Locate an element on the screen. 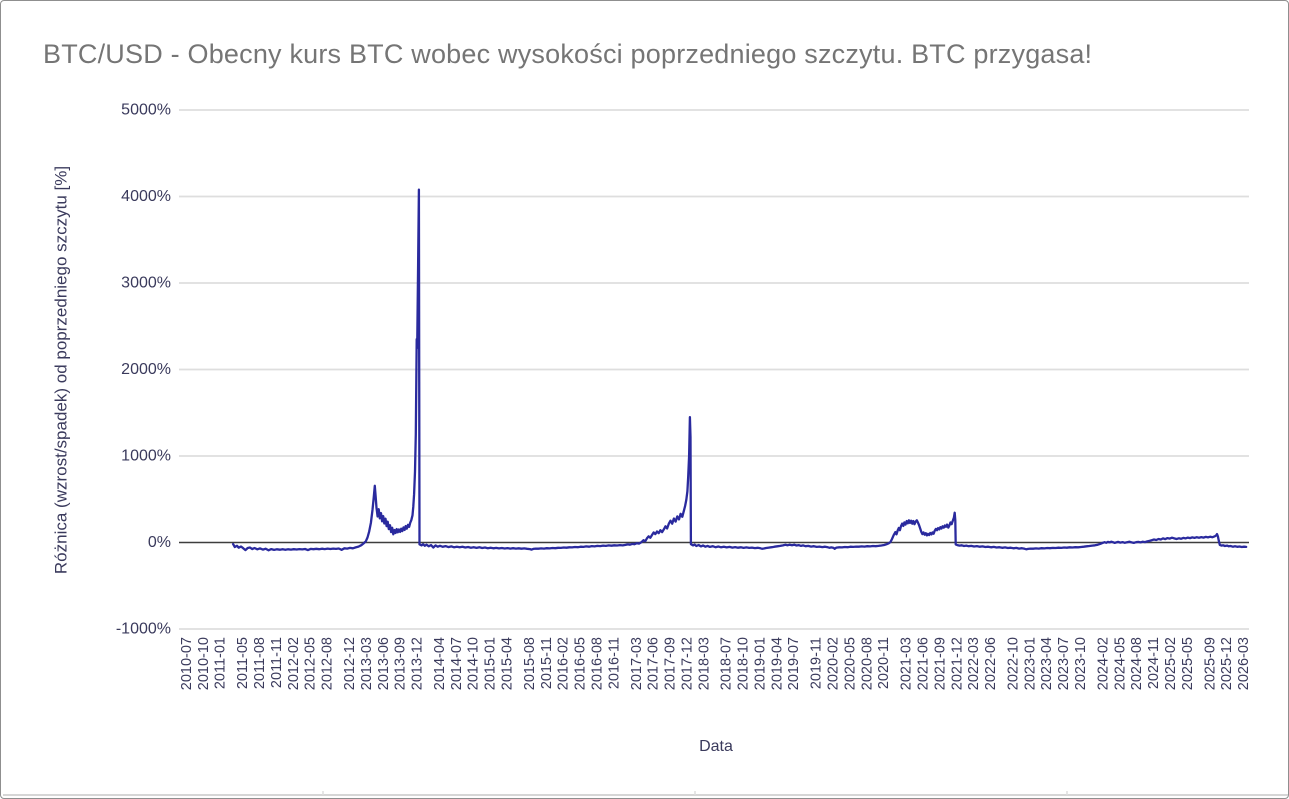 Image resolution: width=1289 pixels, height=799 pixels. x-tick-label: 2018-10 is located at coordinates (744, 663).